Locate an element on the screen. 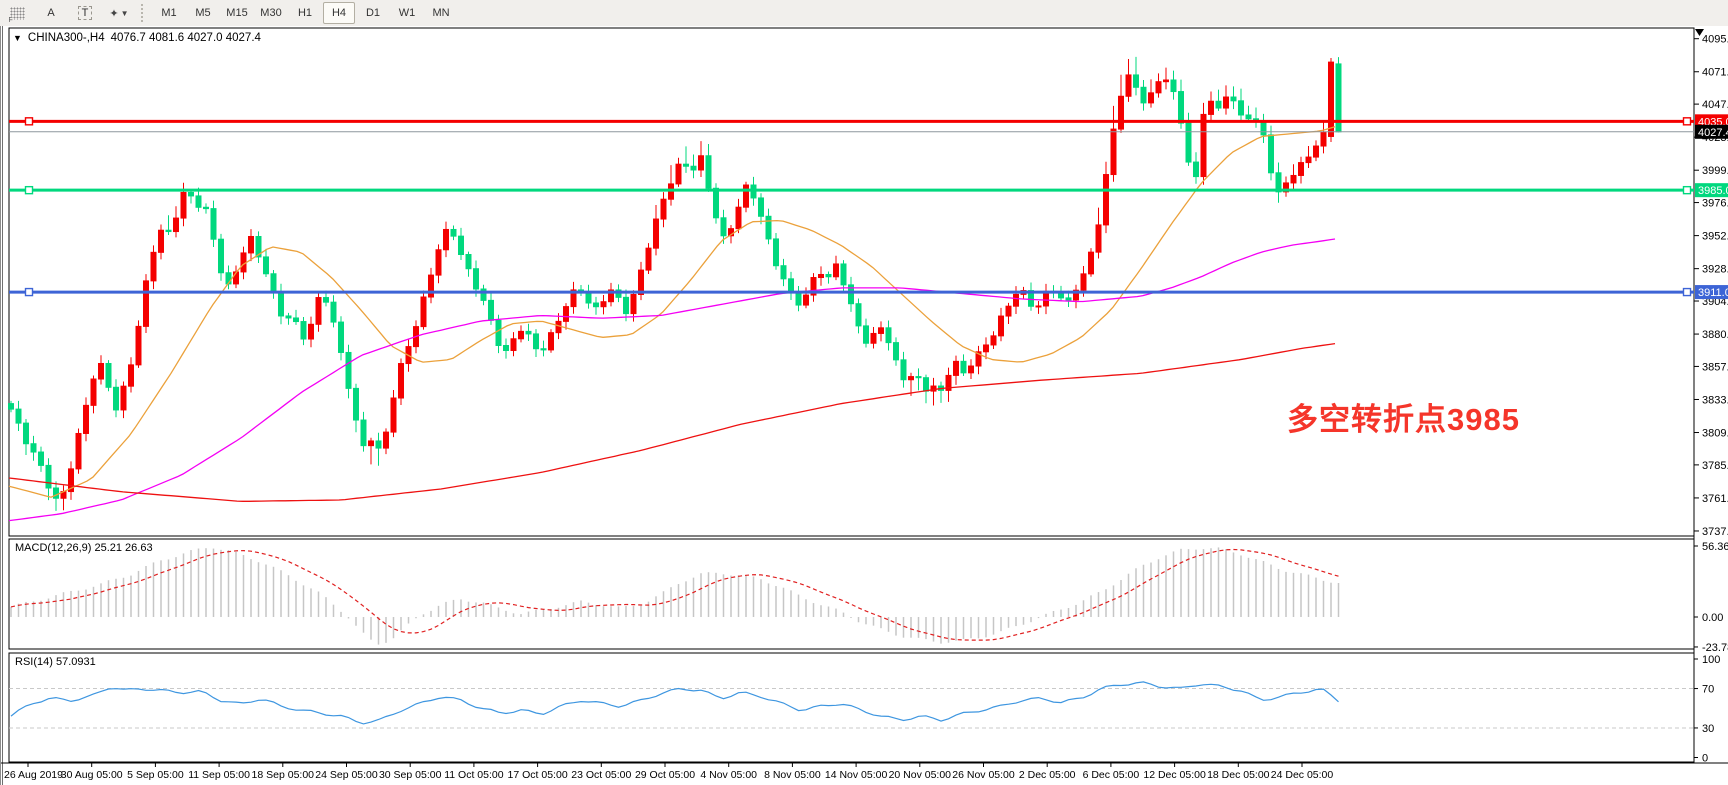  chart-title-symbol: CHINA300-,H4 is located at coordinates (66, 38).